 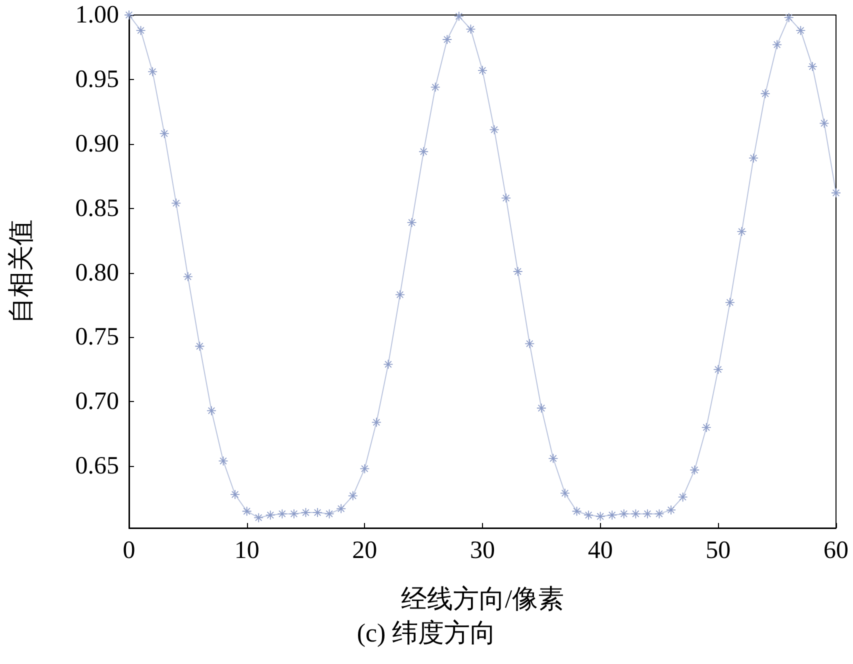 I want to click on y-tick-label: 1.00, so click(x=97, y=15).